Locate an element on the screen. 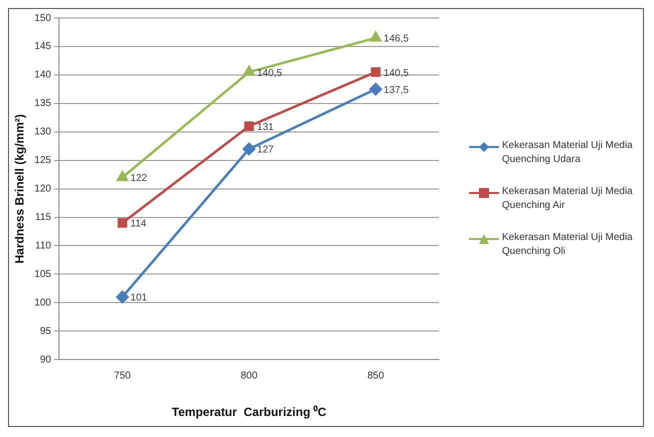 The width and height of the screenshot is (654, 437). x-axis-title: Temperatur Carburizing ⁰C is located at coordinates (249, 412).